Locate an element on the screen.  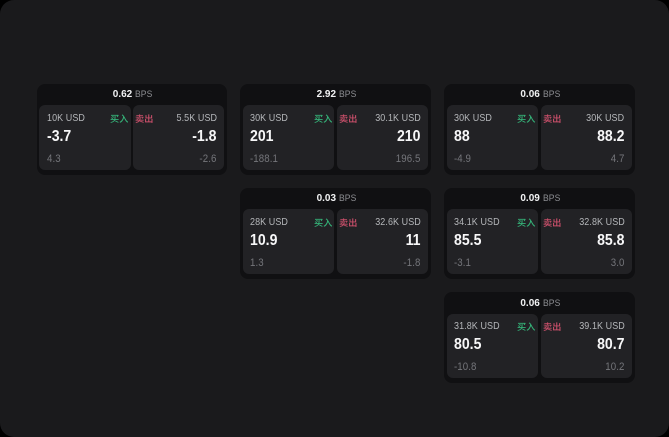
sell-panel: 30K USD 88.2 4.7 is located at coordinates (586, 137).